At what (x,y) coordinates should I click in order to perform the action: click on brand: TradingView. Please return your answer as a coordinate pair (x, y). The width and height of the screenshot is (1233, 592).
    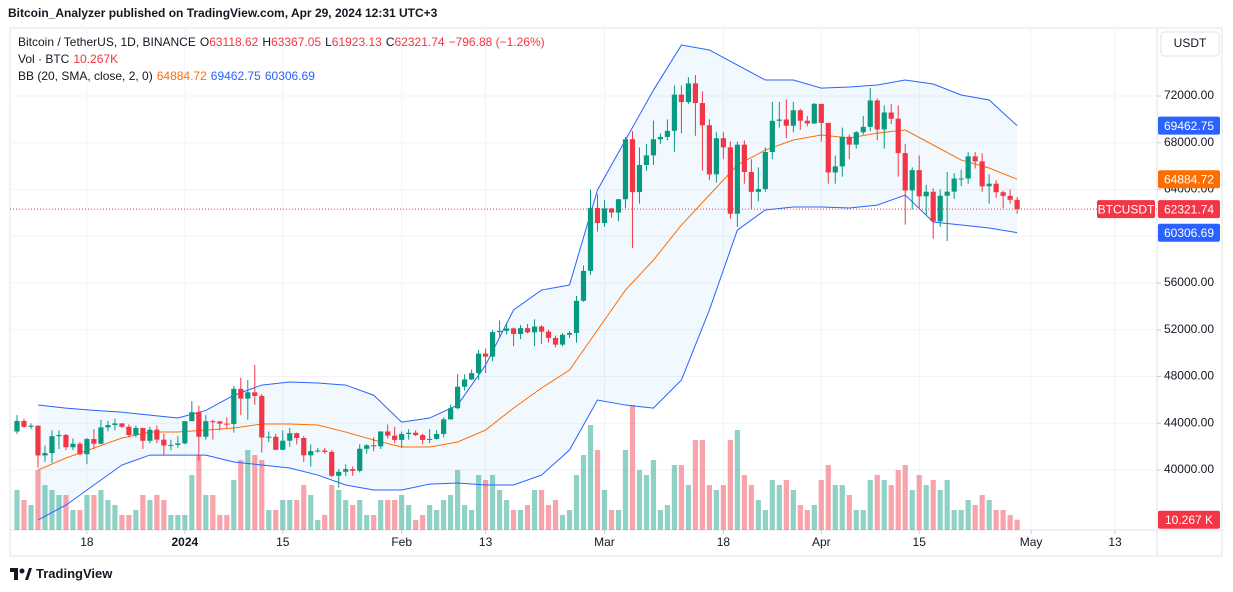
    Looking at the image, I should click on (74, 573).